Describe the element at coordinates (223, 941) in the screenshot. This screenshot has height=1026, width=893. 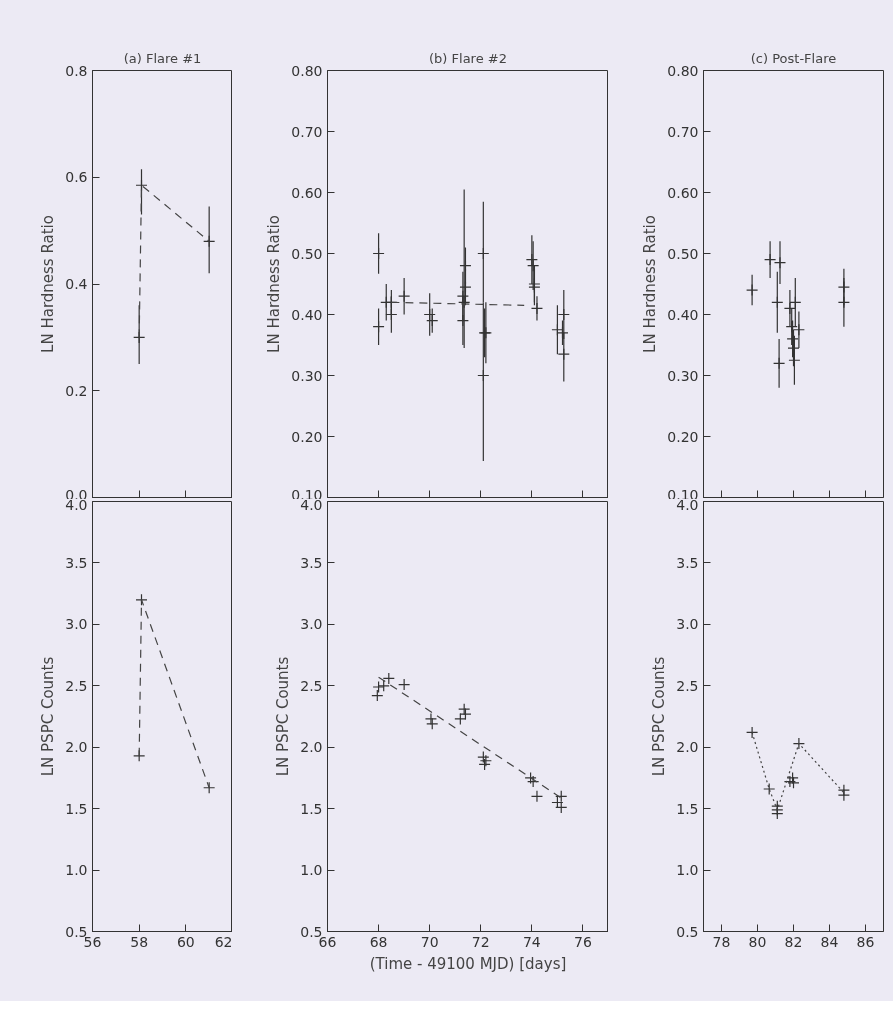
I see `x-tick-label: 62` at that location.